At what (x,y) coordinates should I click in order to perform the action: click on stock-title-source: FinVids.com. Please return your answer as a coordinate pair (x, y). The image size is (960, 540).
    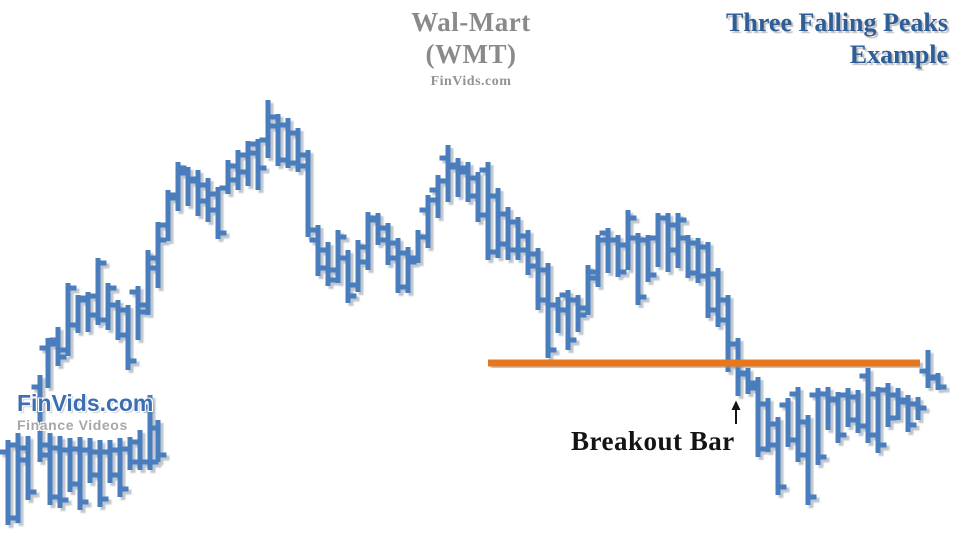
    Looking at the image, I should click on (471, 81).